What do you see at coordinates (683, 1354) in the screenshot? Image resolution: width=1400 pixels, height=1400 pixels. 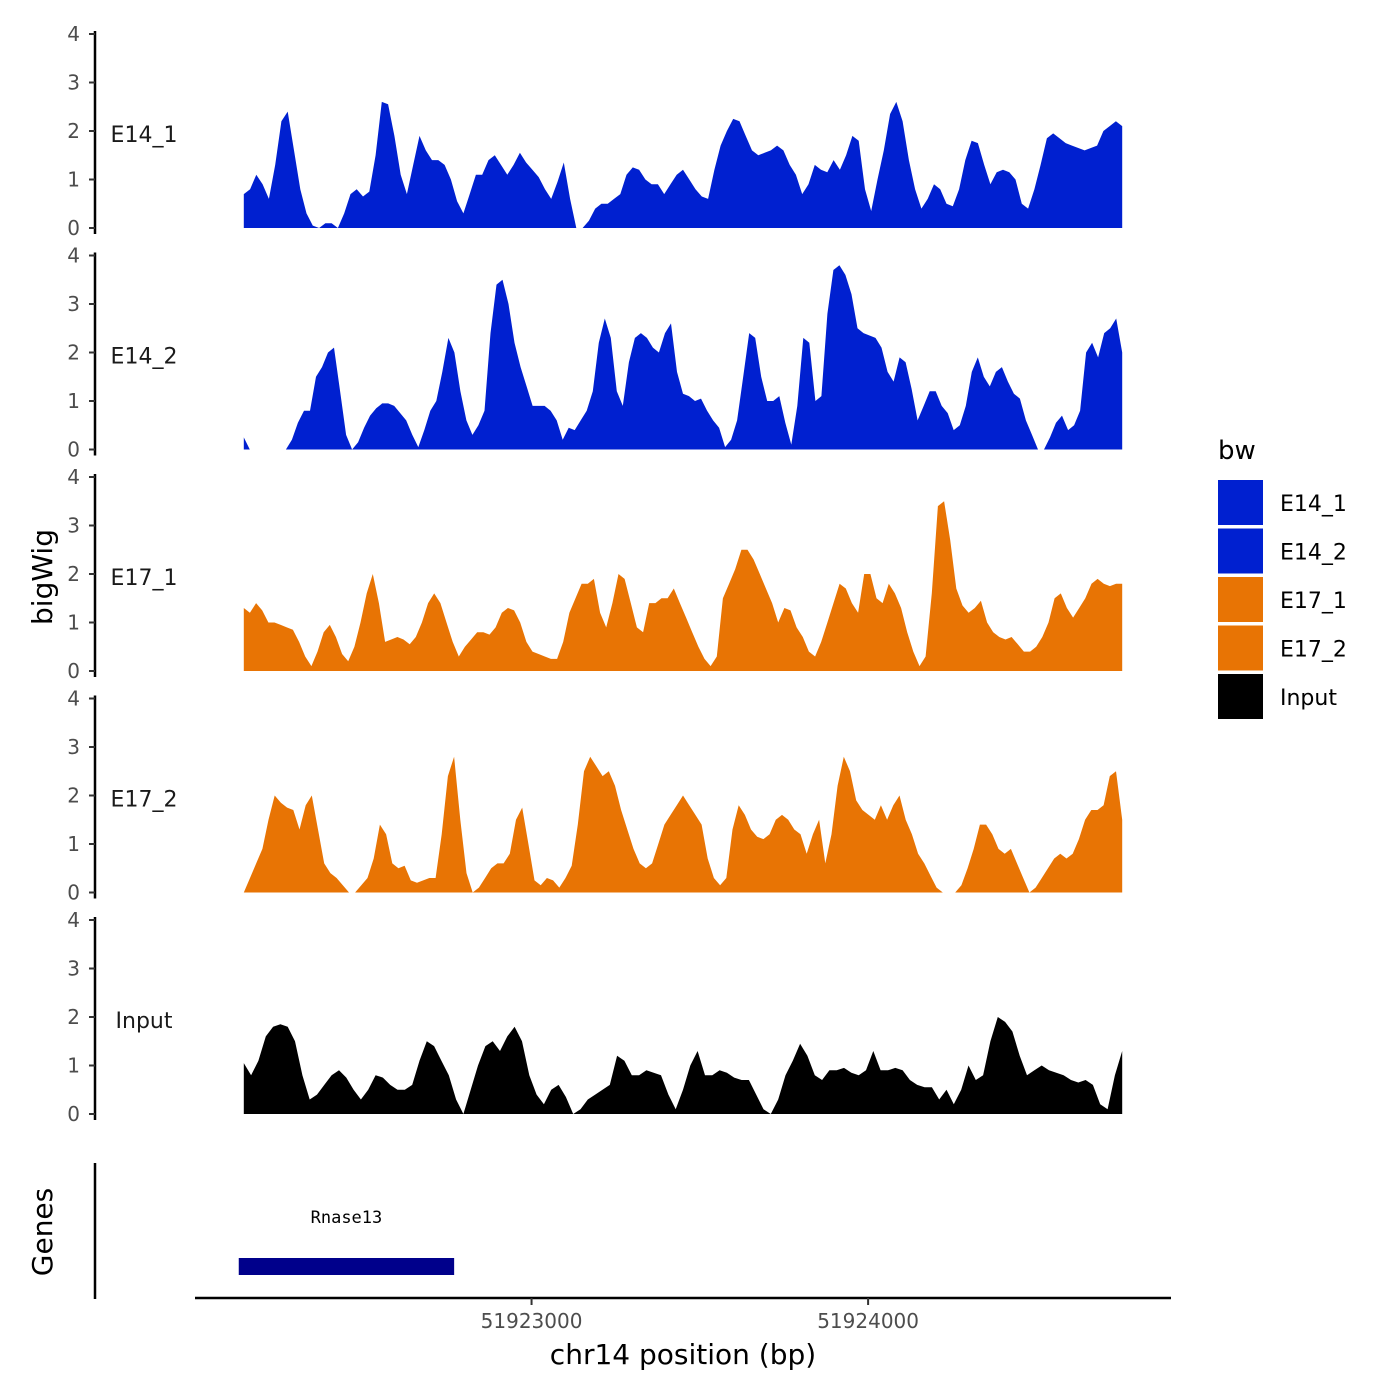 I see `x-axis-title: chr14 position (bp)` at bounding box center [683, 1354].